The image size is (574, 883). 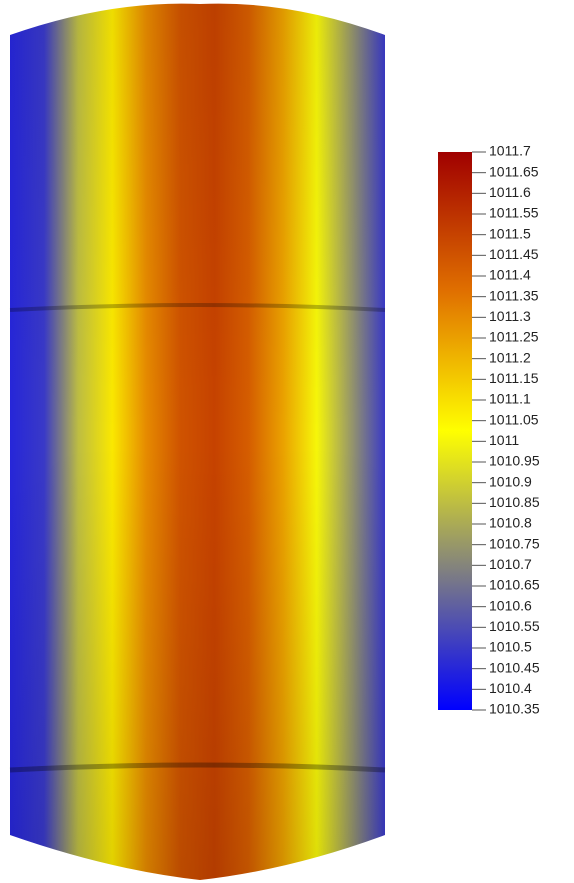 I want to click on colorbar-tick-label: 1011.4, so click(x=510, y=275).